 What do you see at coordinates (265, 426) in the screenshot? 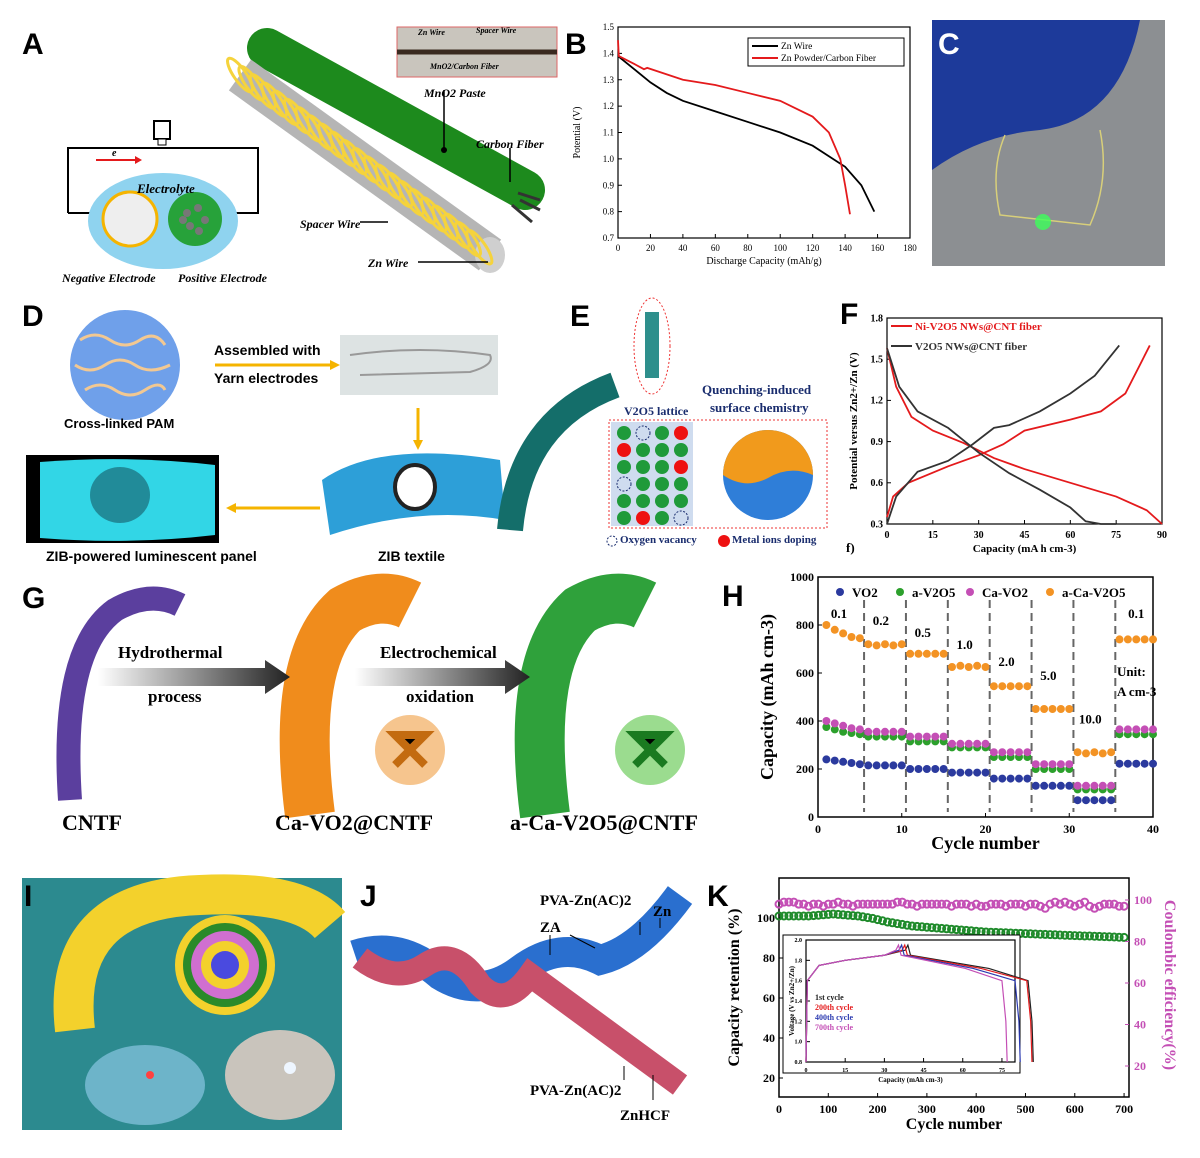
I see `panel-d-illustration` at bounding box center [265, 426].